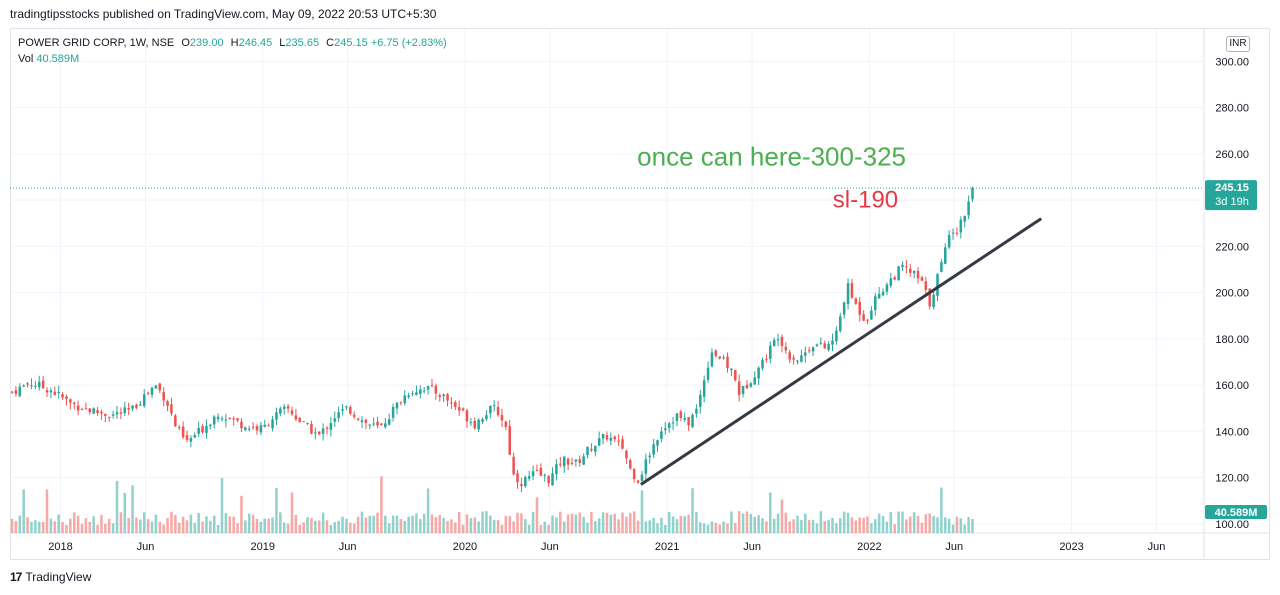 This screenshot has width=1280, height=595. Describe the element at coordinates (146, 547) in the screenshot. I see `time-tick-label: Jun` at that location.